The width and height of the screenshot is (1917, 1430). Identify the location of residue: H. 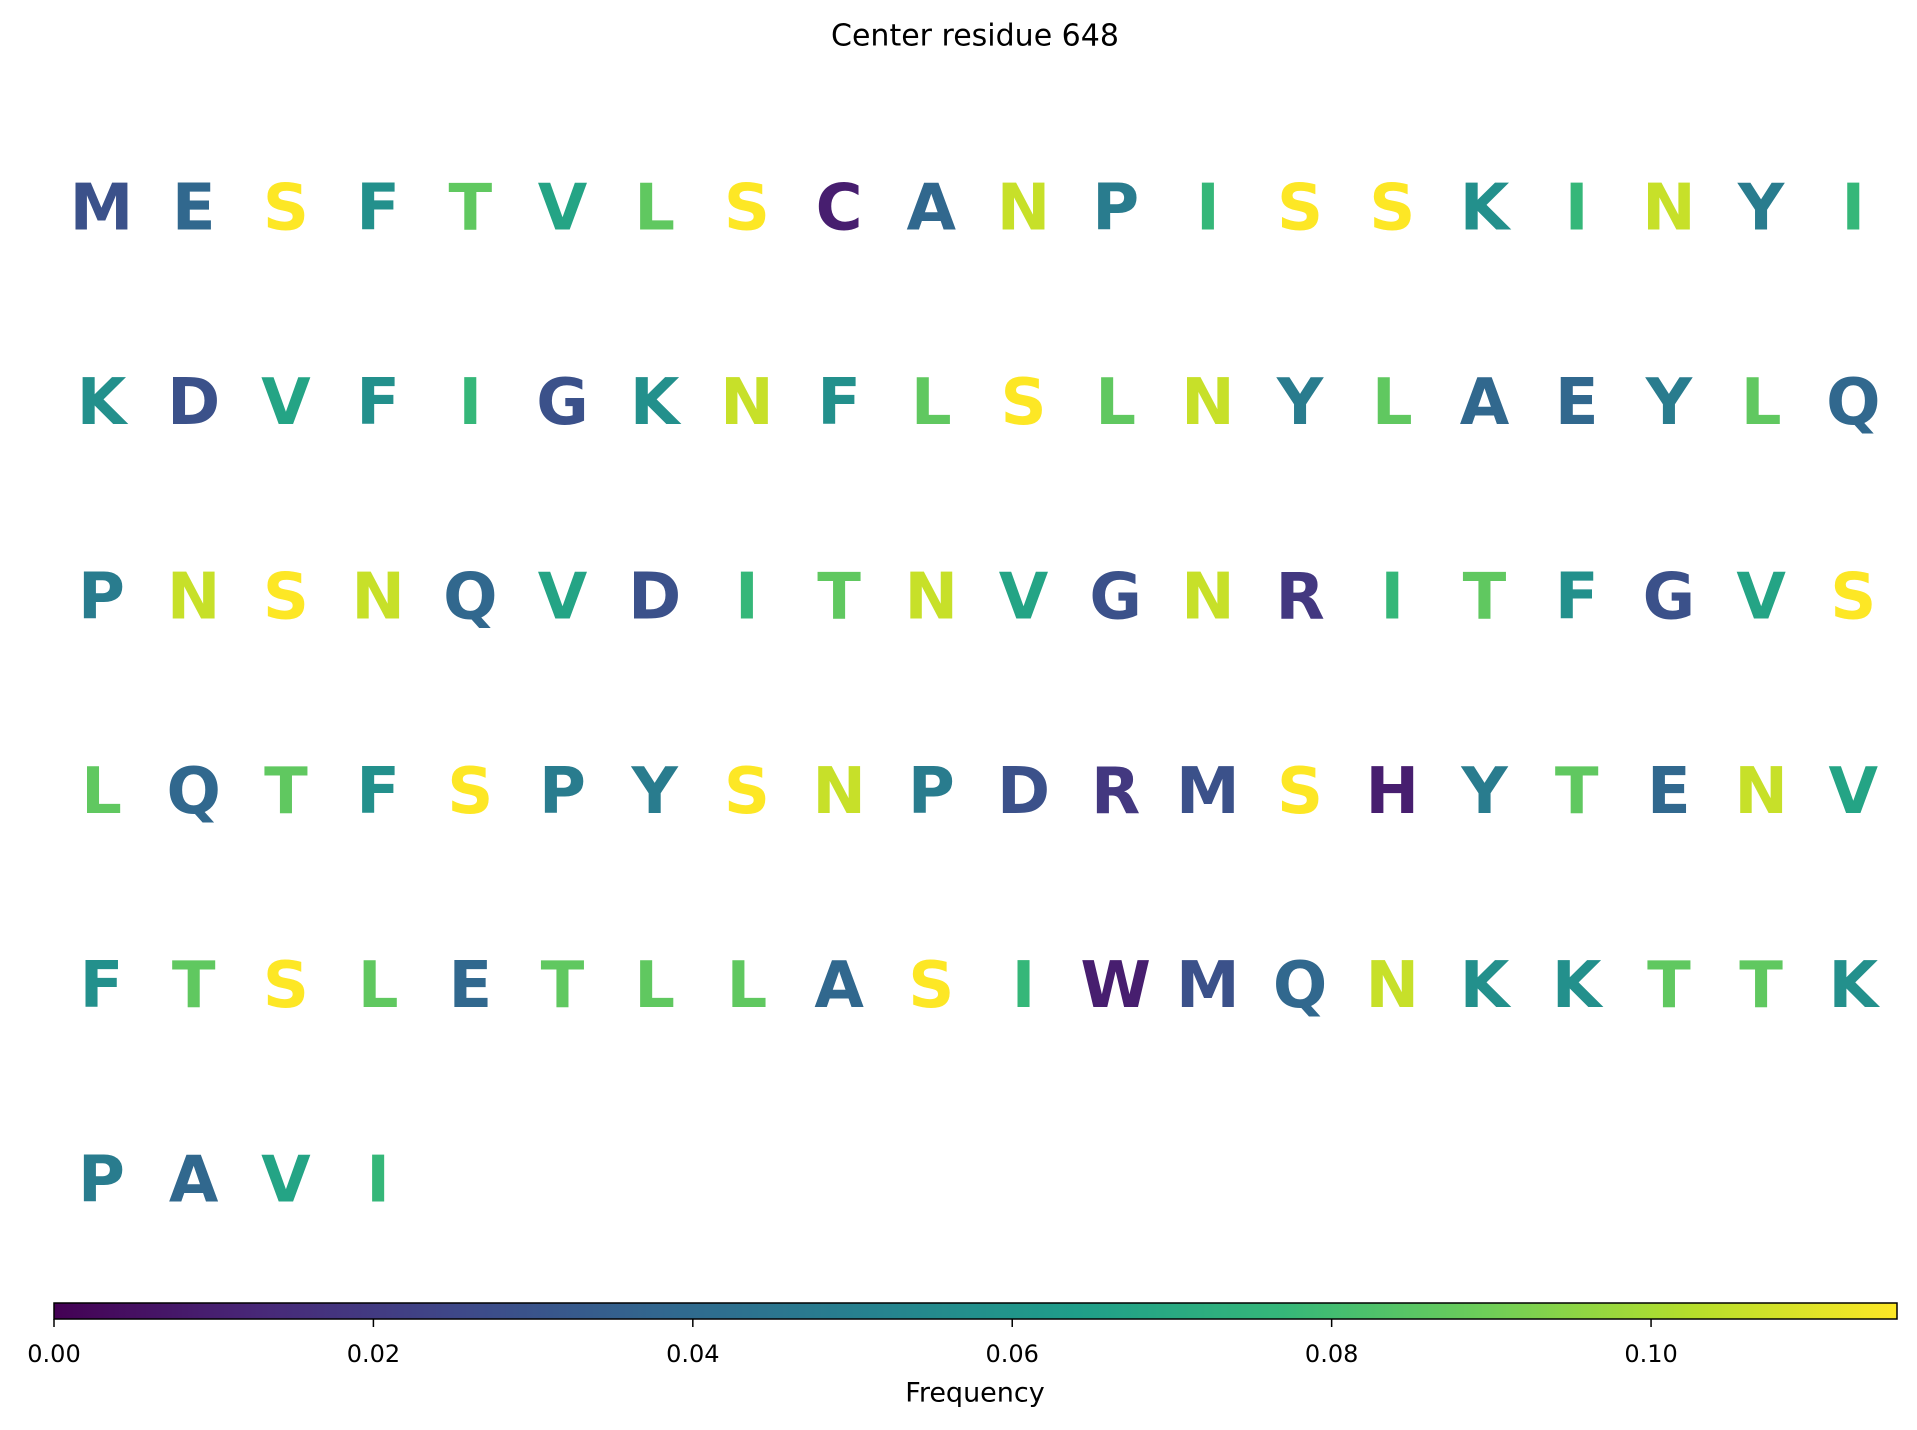
(1393, 792).